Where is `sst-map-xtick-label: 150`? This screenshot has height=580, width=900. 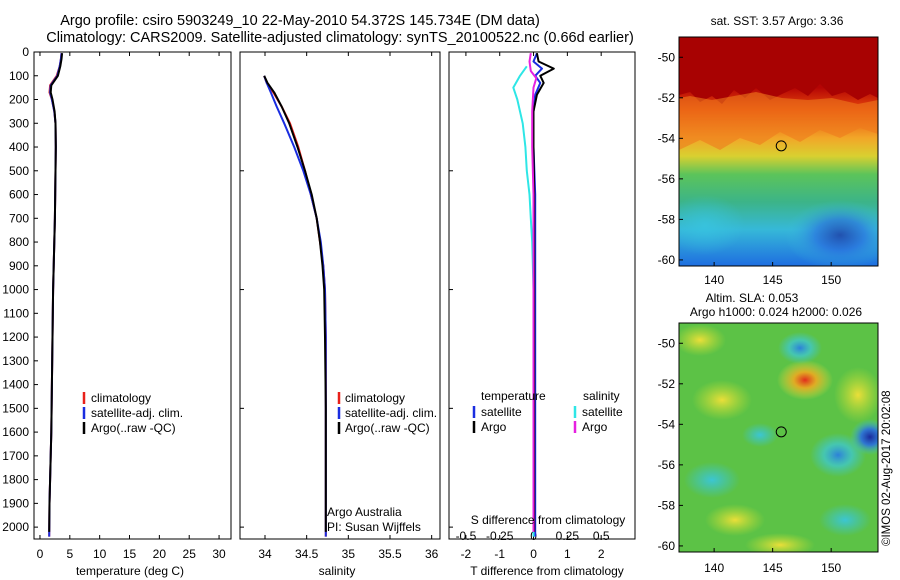
sst-map-xtick-label: 150 is located at coordinates (831, 280).